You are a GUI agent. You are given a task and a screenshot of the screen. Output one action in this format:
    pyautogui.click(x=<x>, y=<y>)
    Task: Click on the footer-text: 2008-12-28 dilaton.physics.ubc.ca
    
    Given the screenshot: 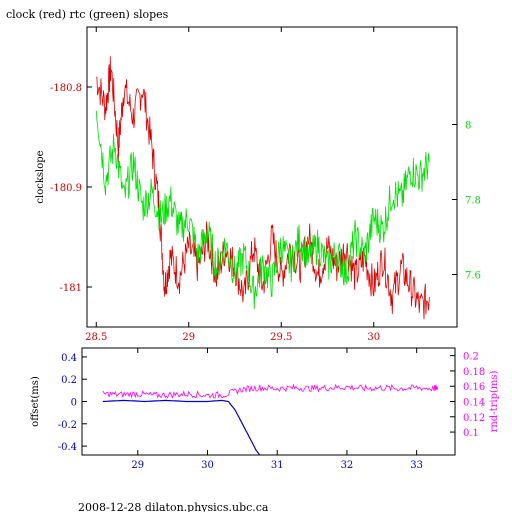 What is the action you would take?
    pyautogui.click(x=173, y=506)
    